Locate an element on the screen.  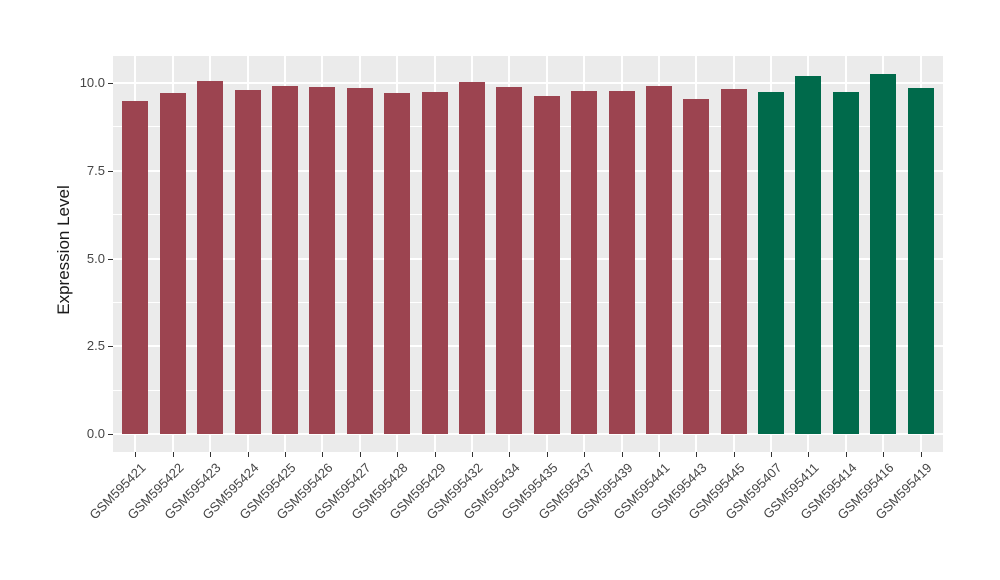
y-tick-label: 5.0 is located at coordinates (95, 258).